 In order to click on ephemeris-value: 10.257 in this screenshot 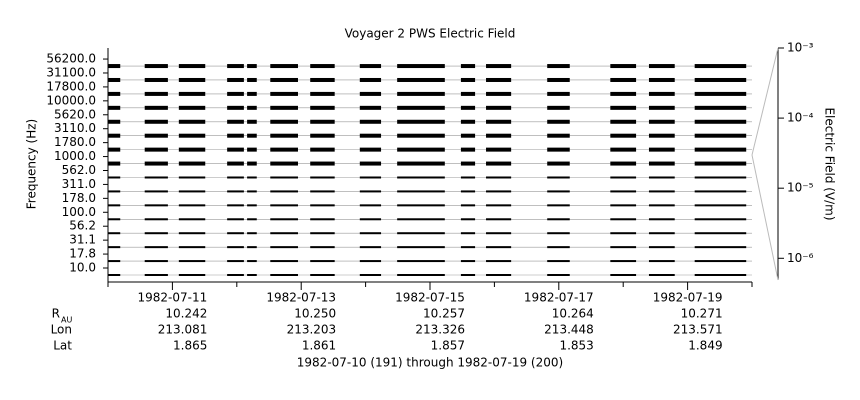, I will do `click(444, 314)`.